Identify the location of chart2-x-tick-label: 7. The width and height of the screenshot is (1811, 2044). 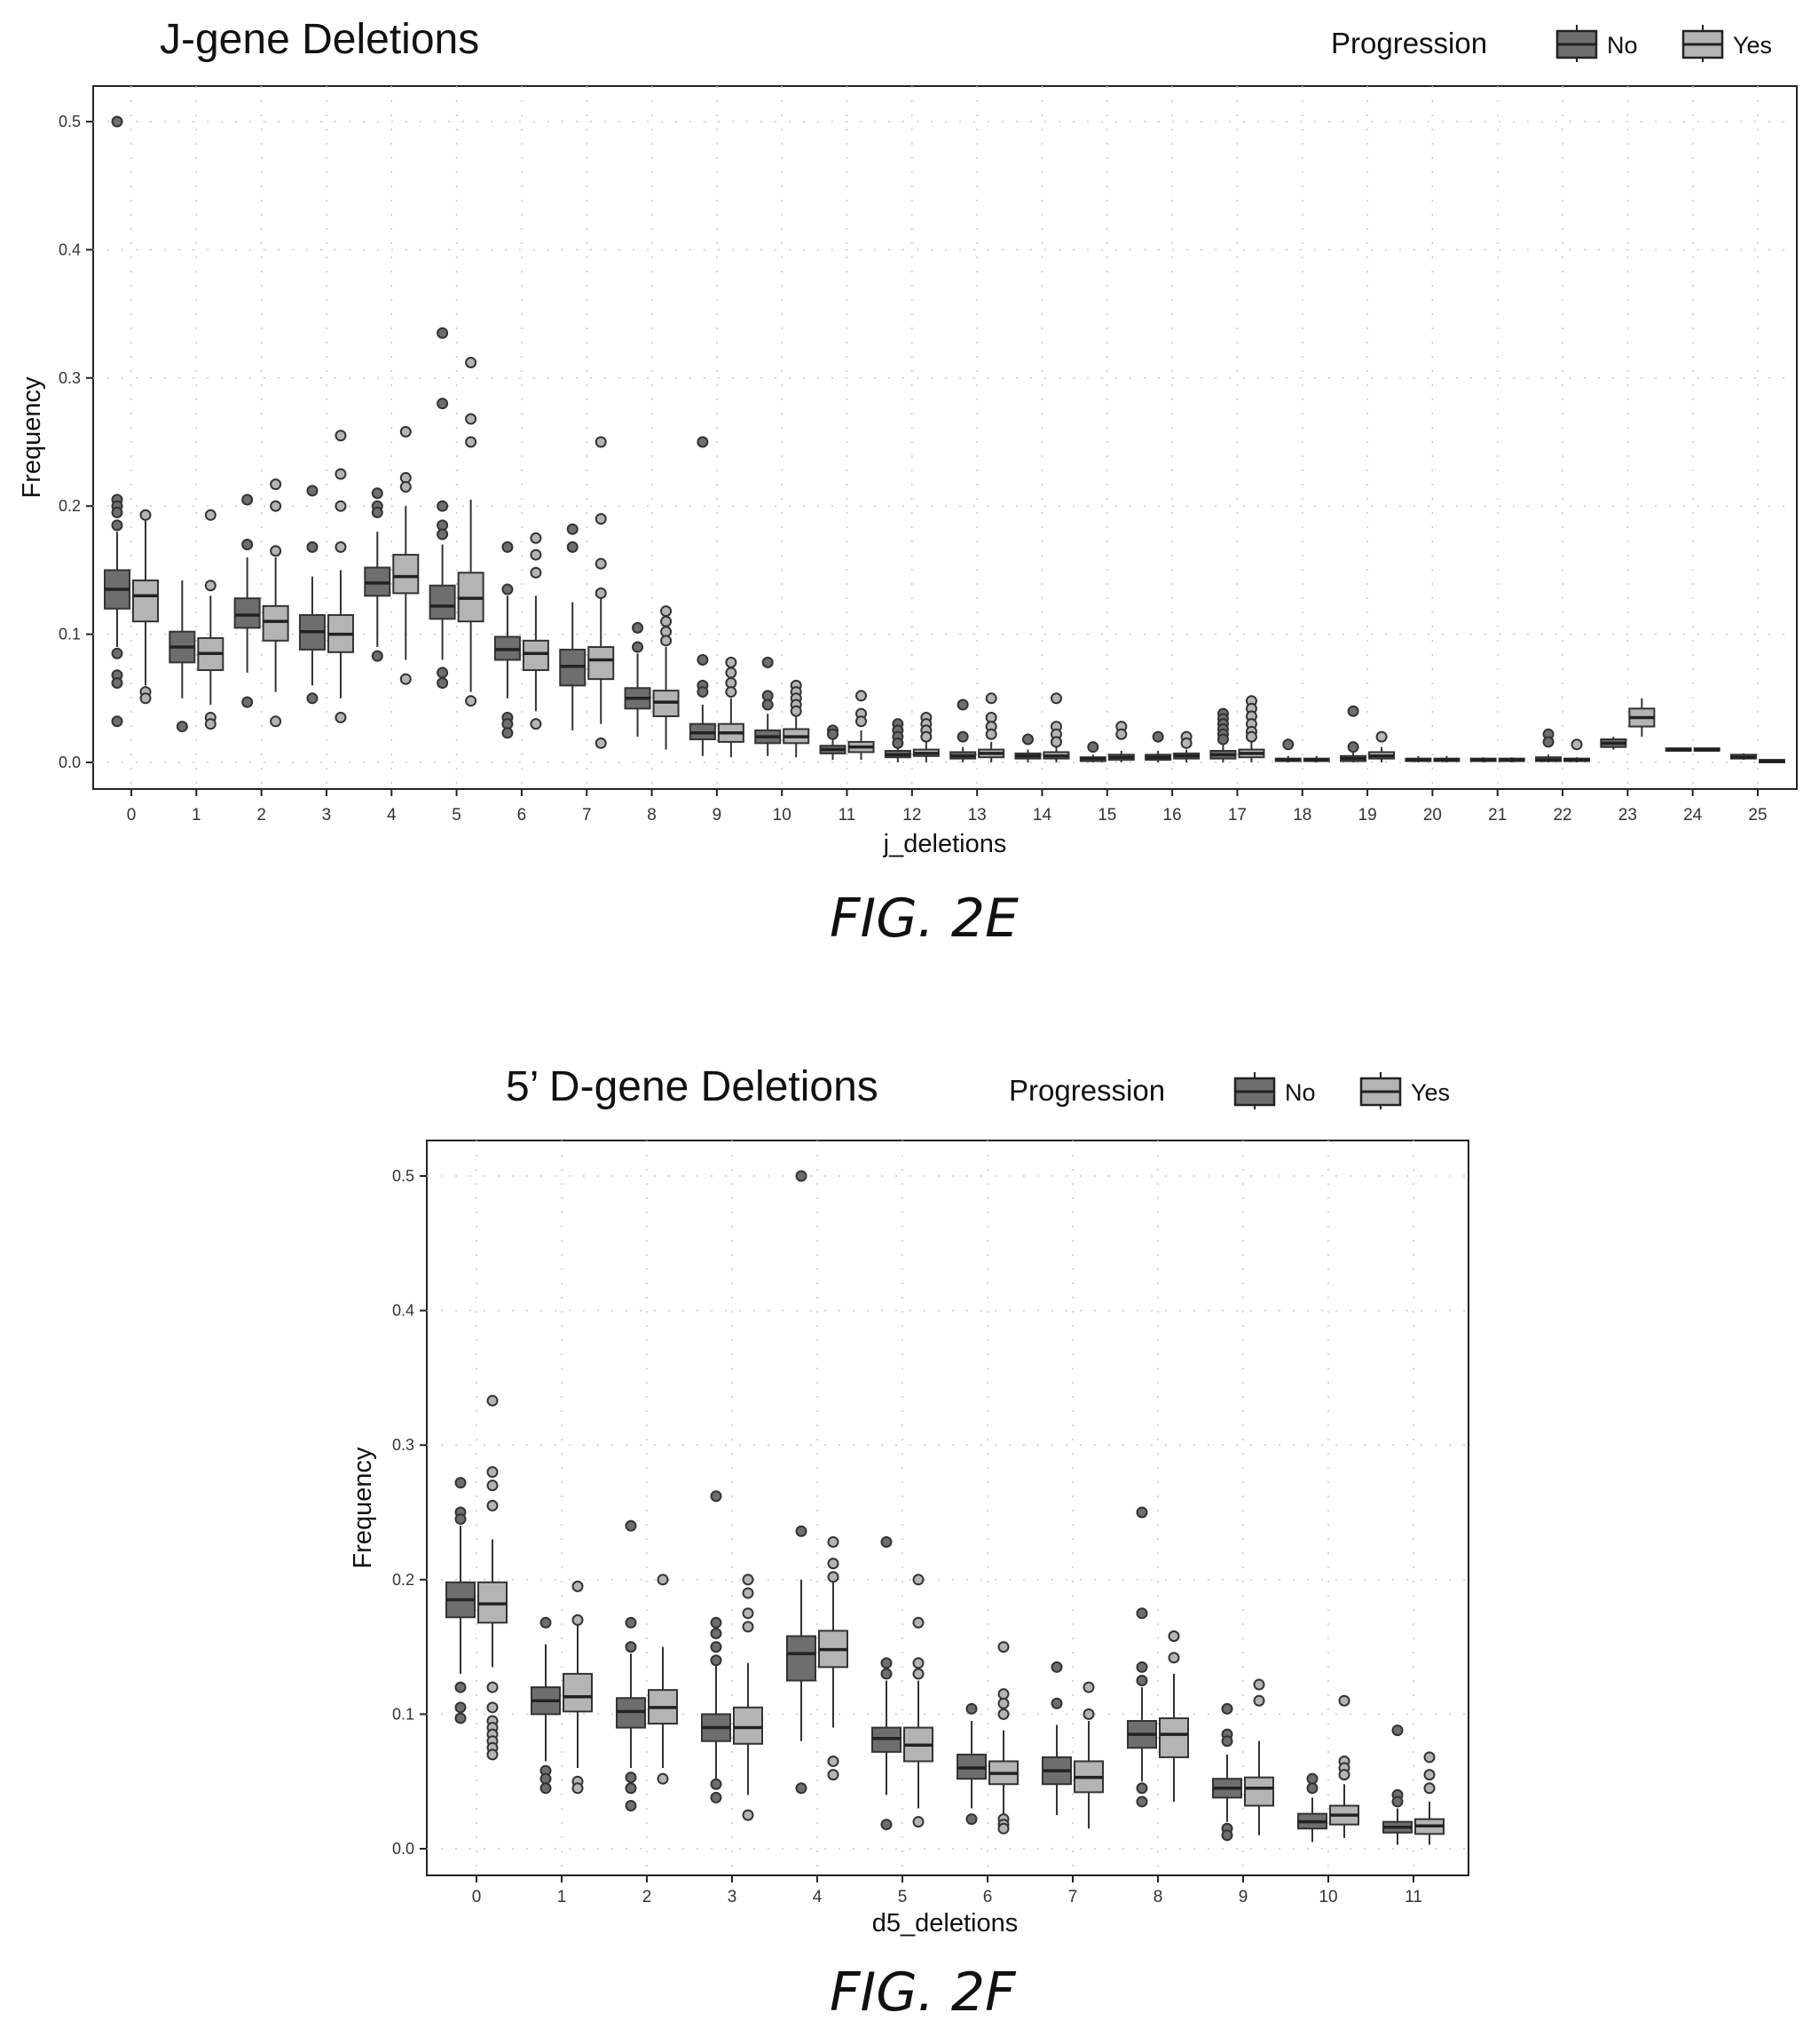
(1073, 1897).